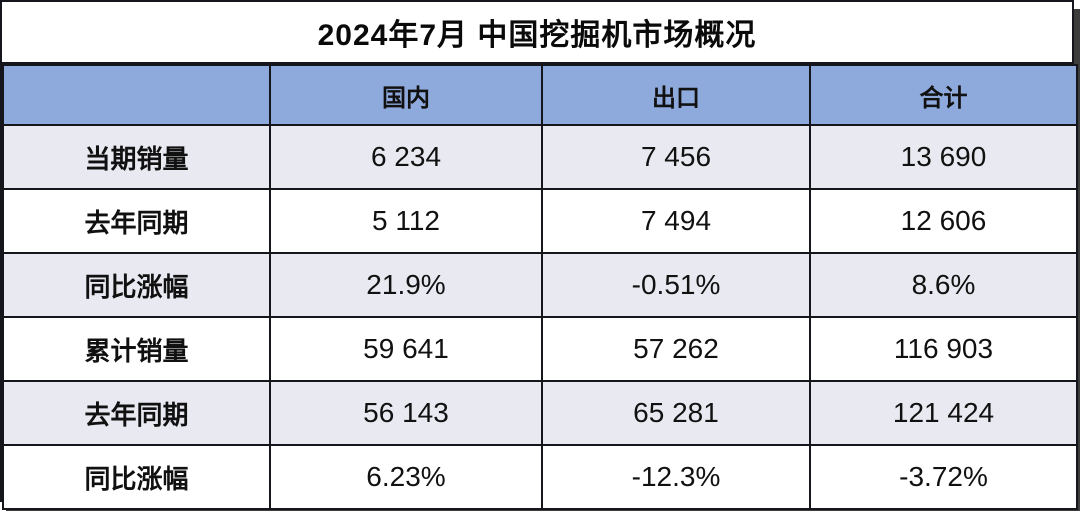 This screenshot has width=1080, height=513. I want to click on table-row: 累计销量 59 641 57 262 116 903, so click(540, 349).